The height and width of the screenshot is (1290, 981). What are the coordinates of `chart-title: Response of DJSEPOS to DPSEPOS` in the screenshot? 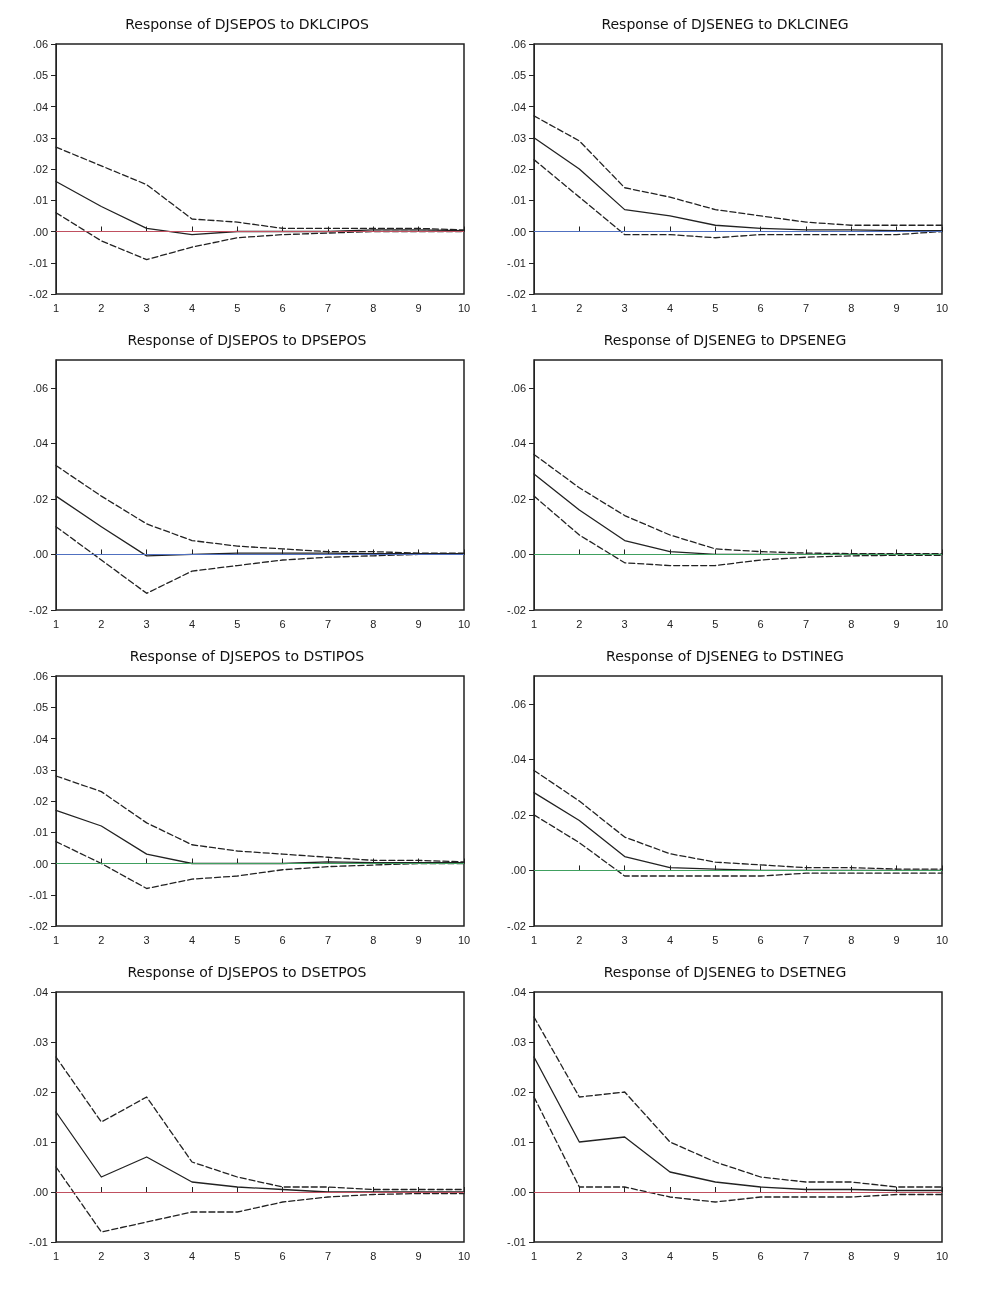 It's located at (247, 340).